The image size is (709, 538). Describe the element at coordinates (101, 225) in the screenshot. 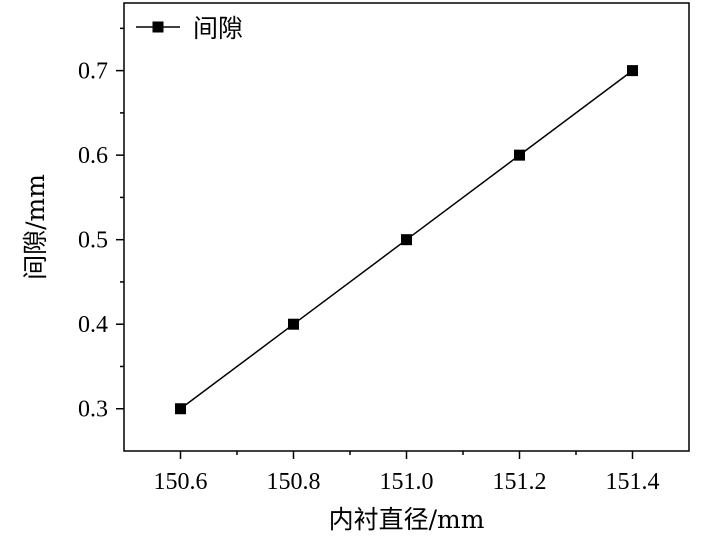

I see `y-axis: 0.3 0.4 0.5 0.6 0.7` at that location.